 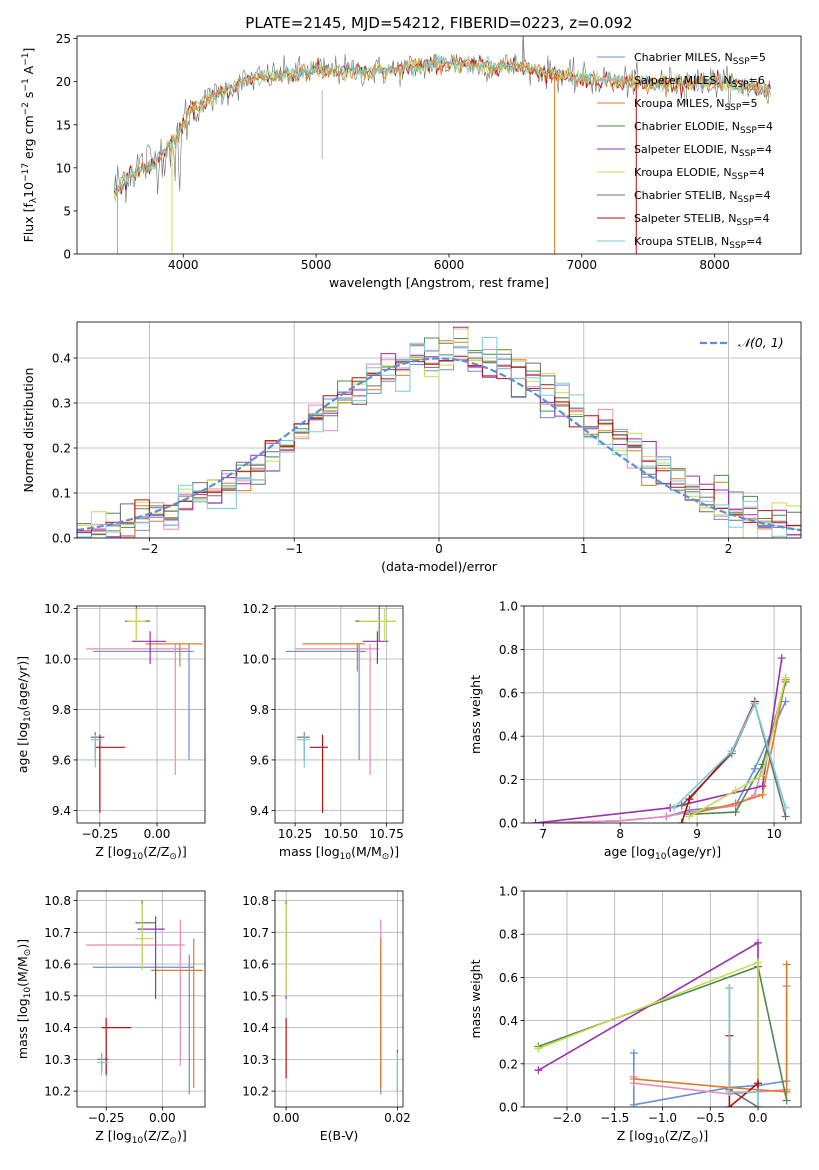 I want to click on spectrum-data-line, so click(x=442, y=120).